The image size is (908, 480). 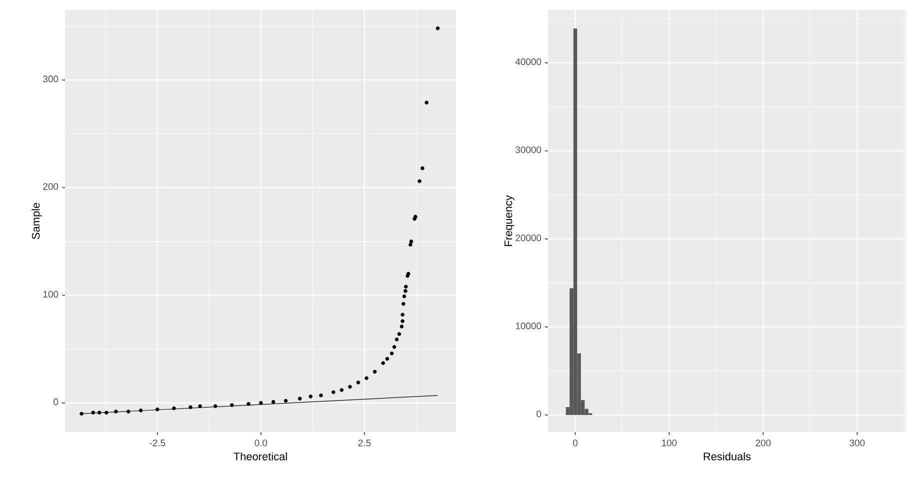 What do you see at coordinates (50, 294) in the screenshot?
I see `y-tick-label: 100` at bounding box center [50, 294].